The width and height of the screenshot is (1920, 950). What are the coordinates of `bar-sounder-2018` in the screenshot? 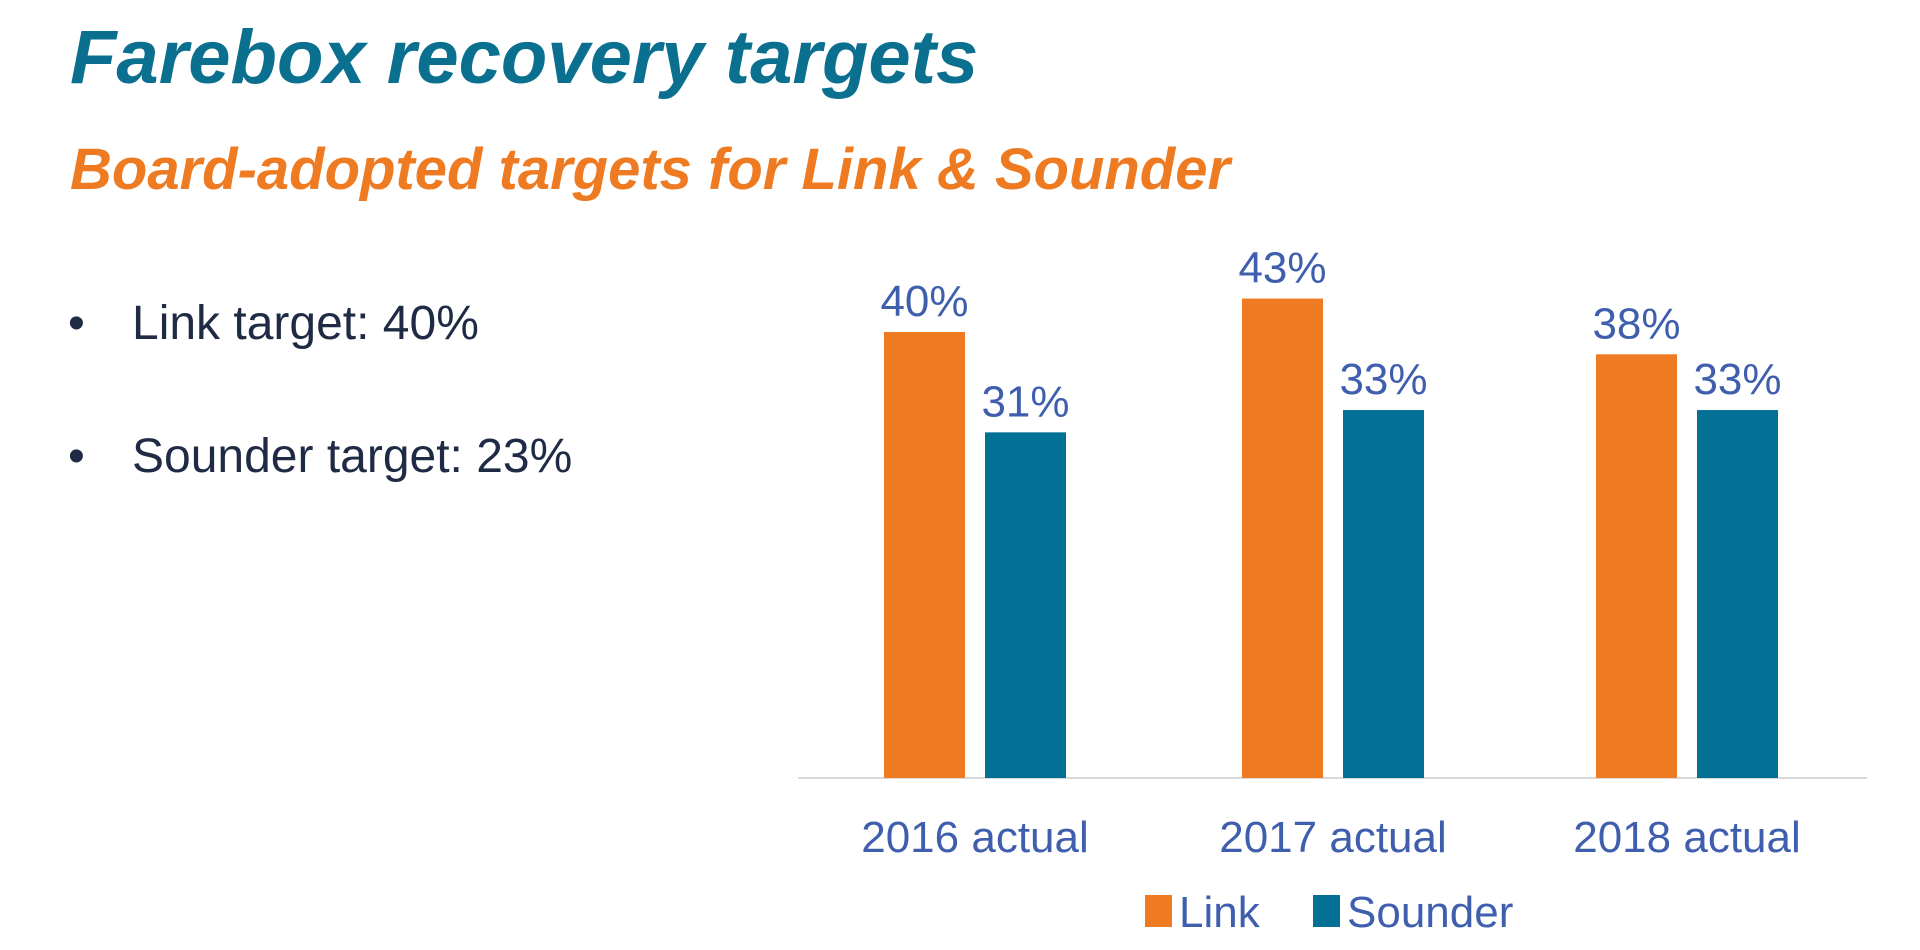 It's located at (1737, 594).